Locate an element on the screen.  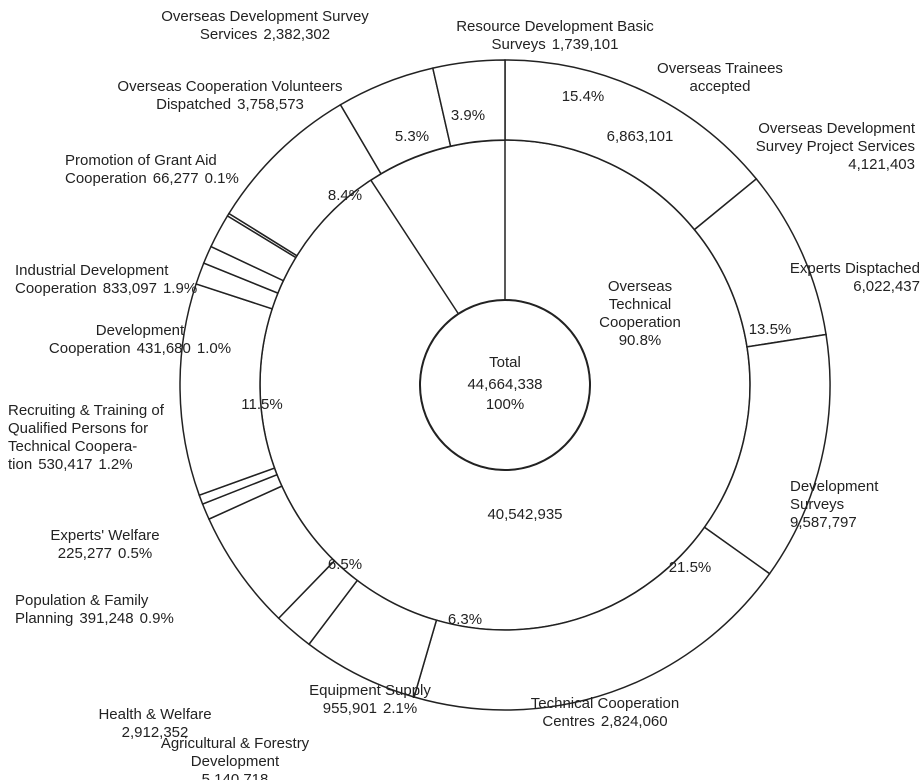
segment-value: 2,824,060 is located at coordinates (634, 721).